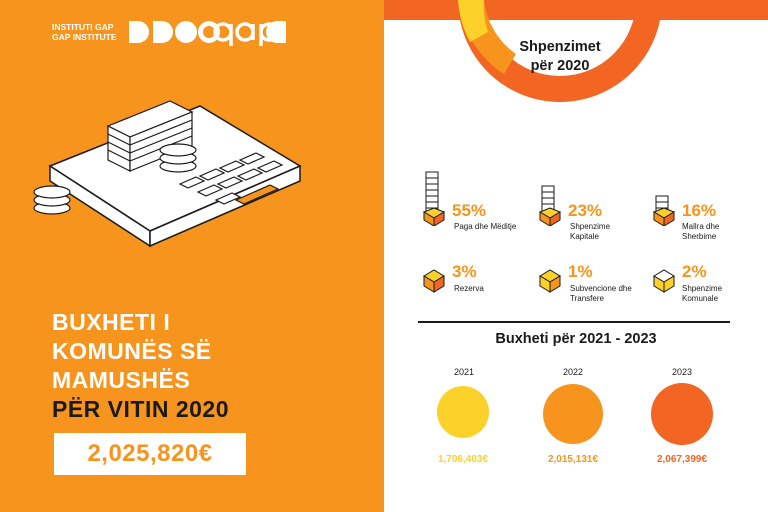 The width and height of the screenshot is (768, 512). Describe the element at coordinates (682, 372) in the screenshot. I see `budget-year-2023: 2023` at that location.